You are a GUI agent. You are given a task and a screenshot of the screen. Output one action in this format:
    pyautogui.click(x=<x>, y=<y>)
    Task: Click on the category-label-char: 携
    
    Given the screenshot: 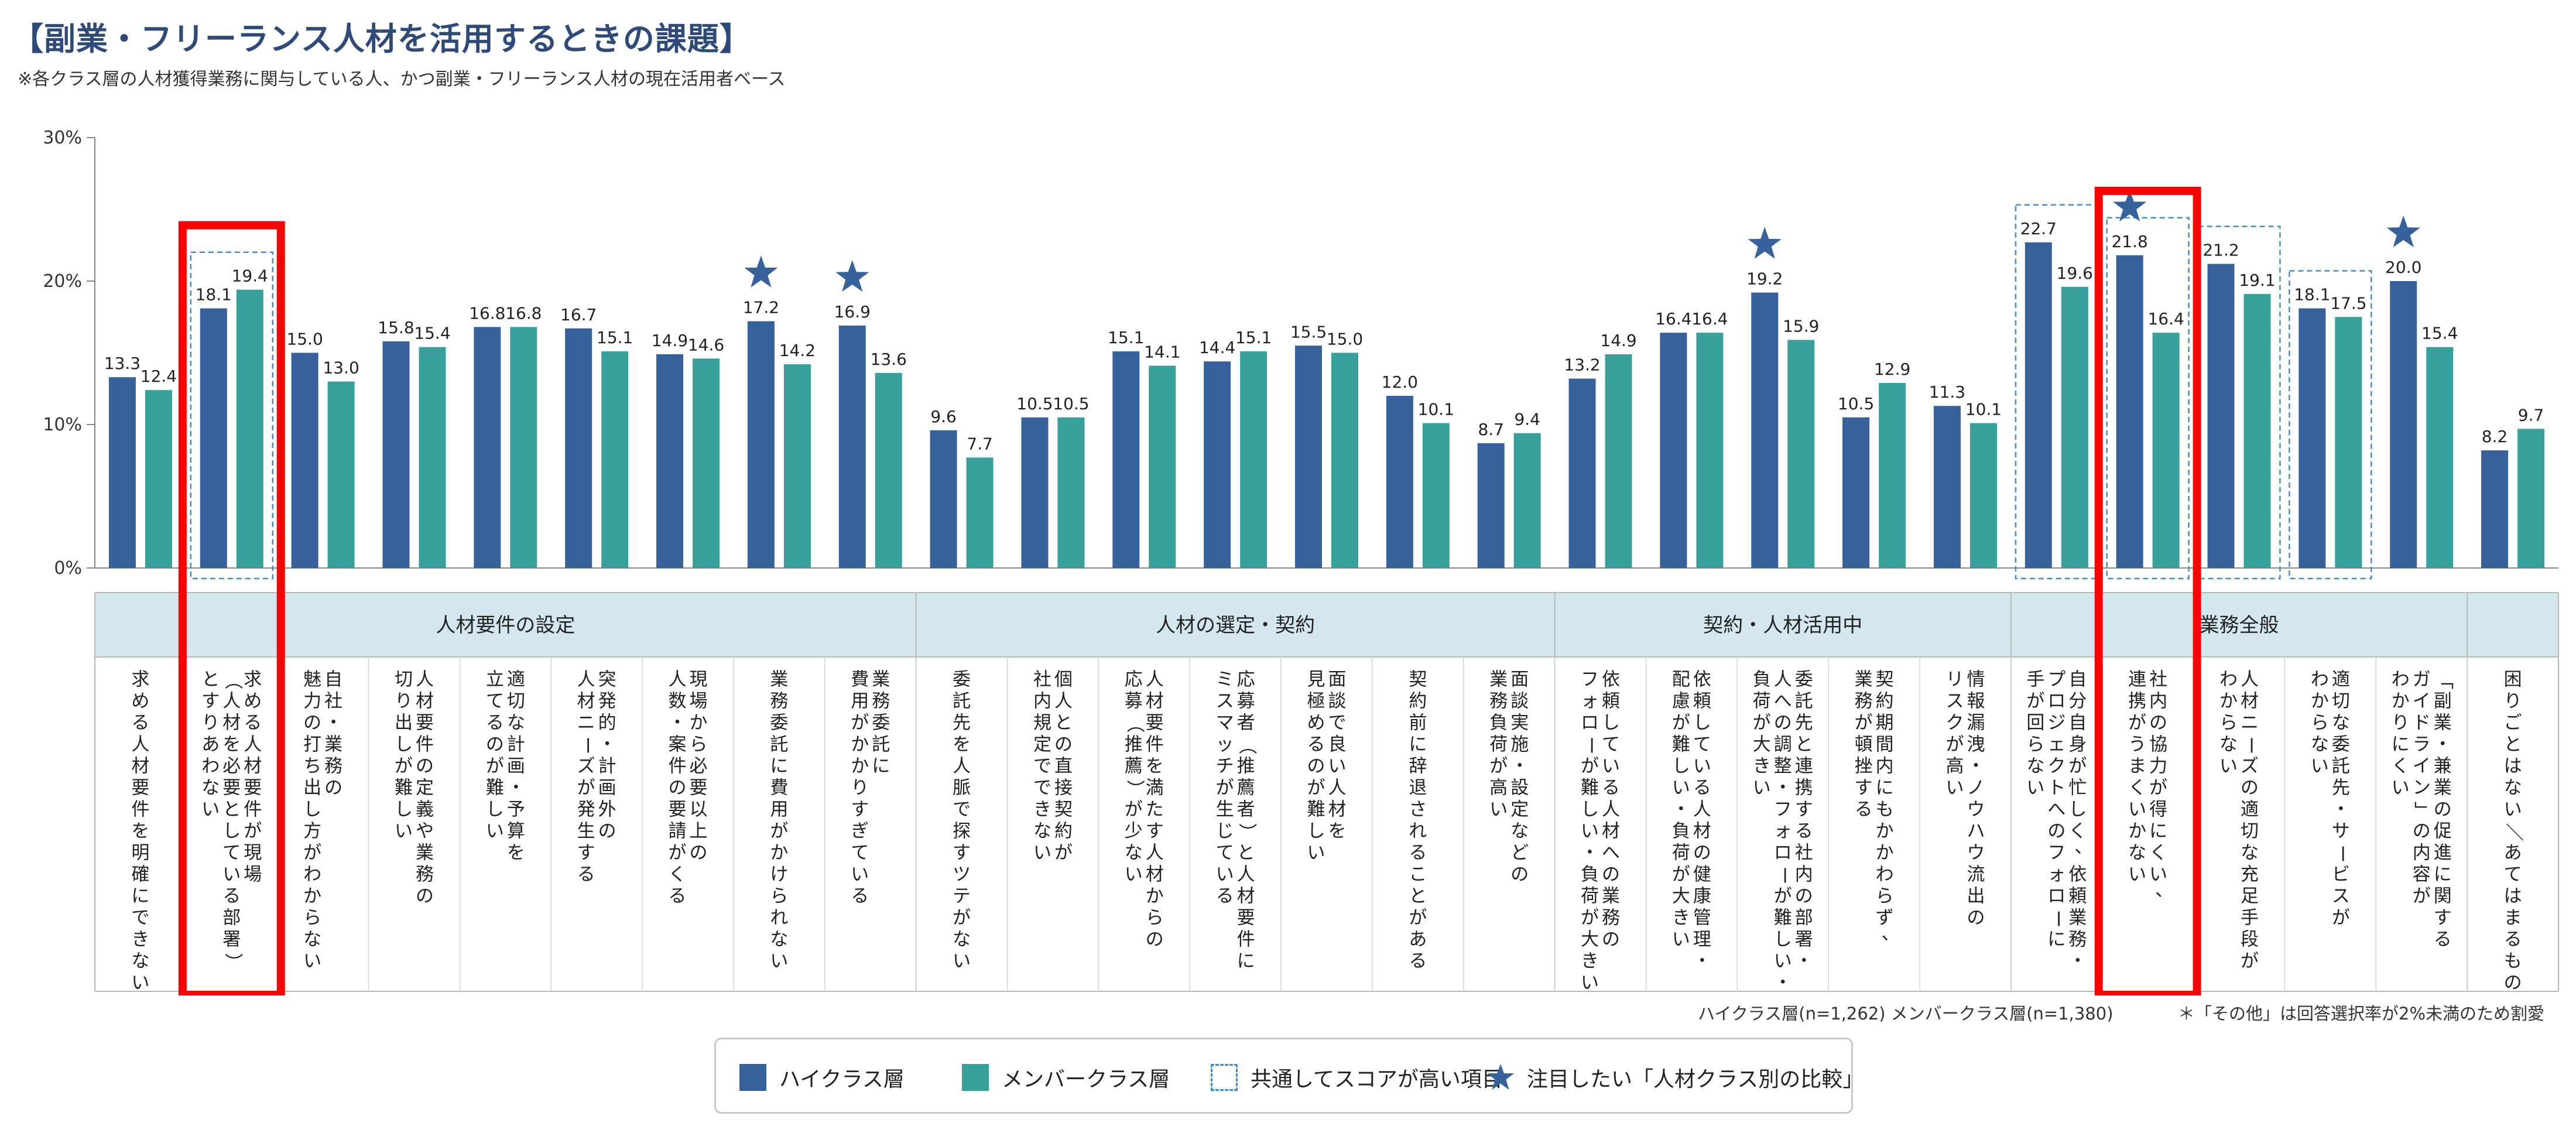 What is the action you would take?
    pyautogui.click(x=2137, y=701)
    